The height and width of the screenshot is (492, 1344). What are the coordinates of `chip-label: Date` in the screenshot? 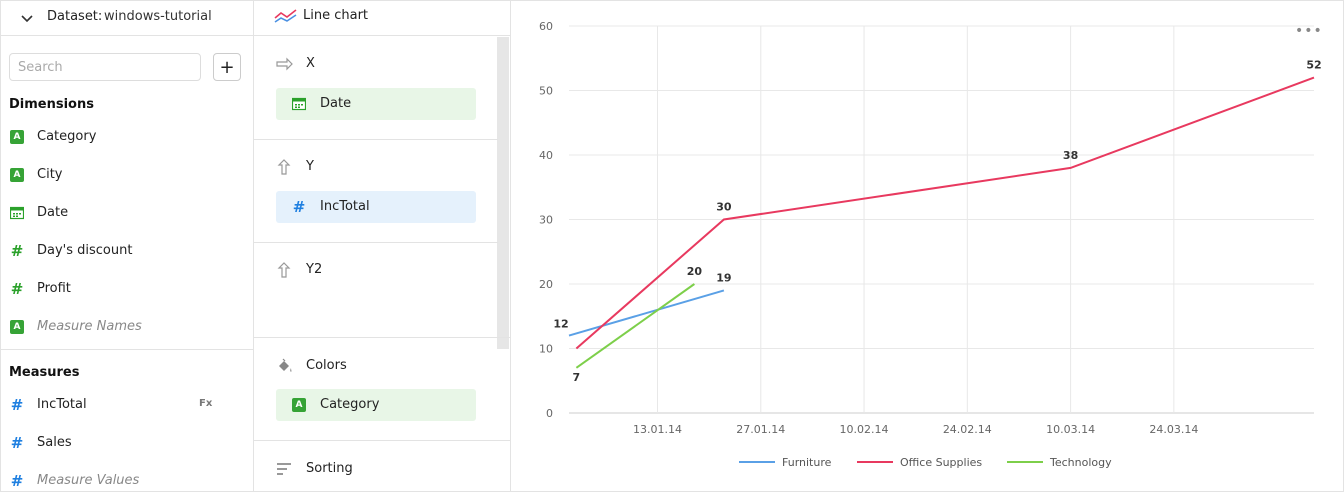 It's located at (336, 103).